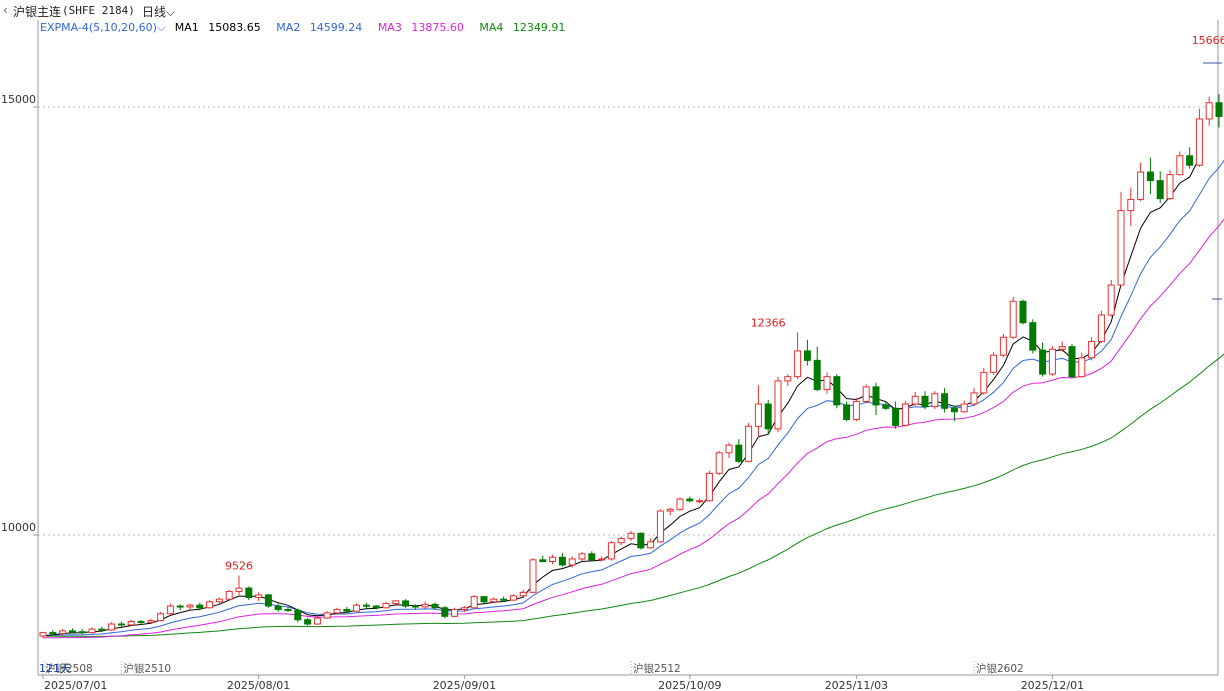 The height and width of the screenshot is (691, 1224). I want to click on chevron-left-icon: ‹, so click(5, 10).